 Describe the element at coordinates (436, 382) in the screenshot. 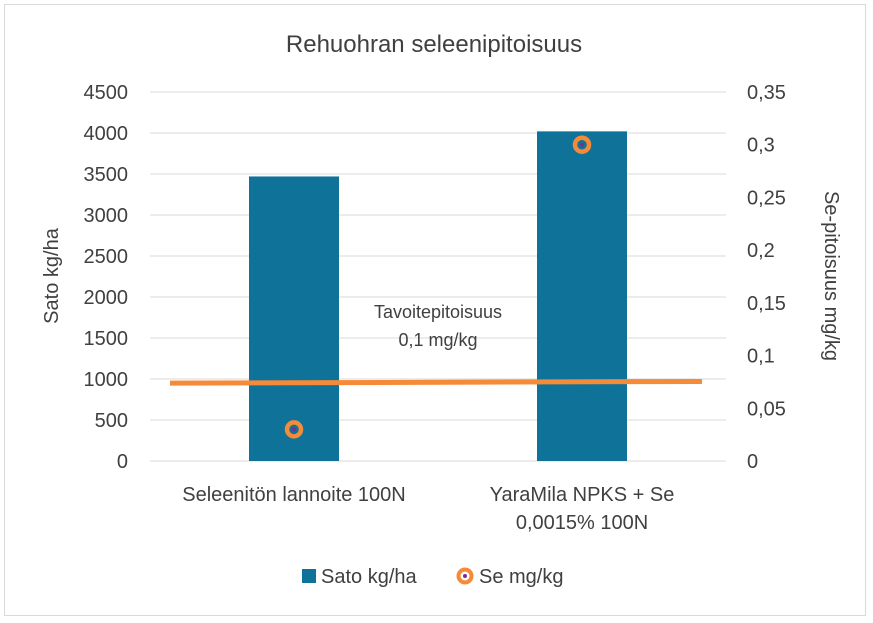

I see `target-line` at that location.